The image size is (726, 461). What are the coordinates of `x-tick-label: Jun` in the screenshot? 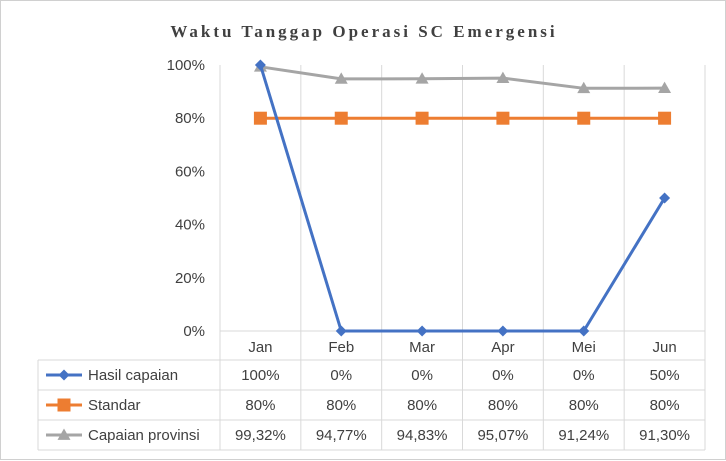 It's located at (664, 347).